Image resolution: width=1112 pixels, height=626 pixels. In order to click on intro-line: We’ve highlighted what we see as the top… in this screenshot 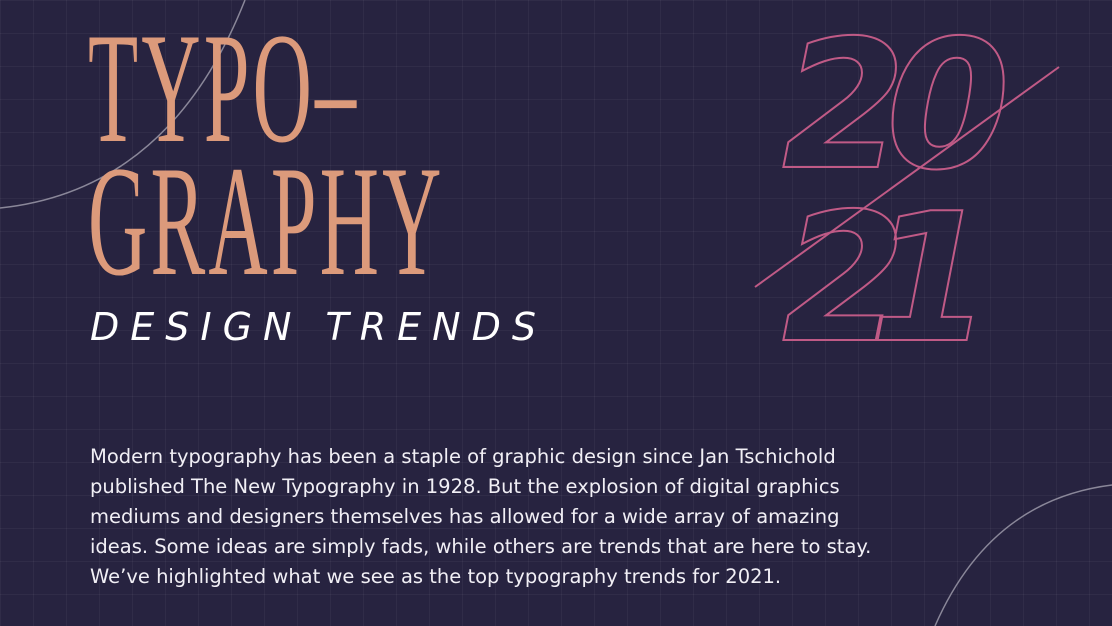, I will do `click(436, 576)`.